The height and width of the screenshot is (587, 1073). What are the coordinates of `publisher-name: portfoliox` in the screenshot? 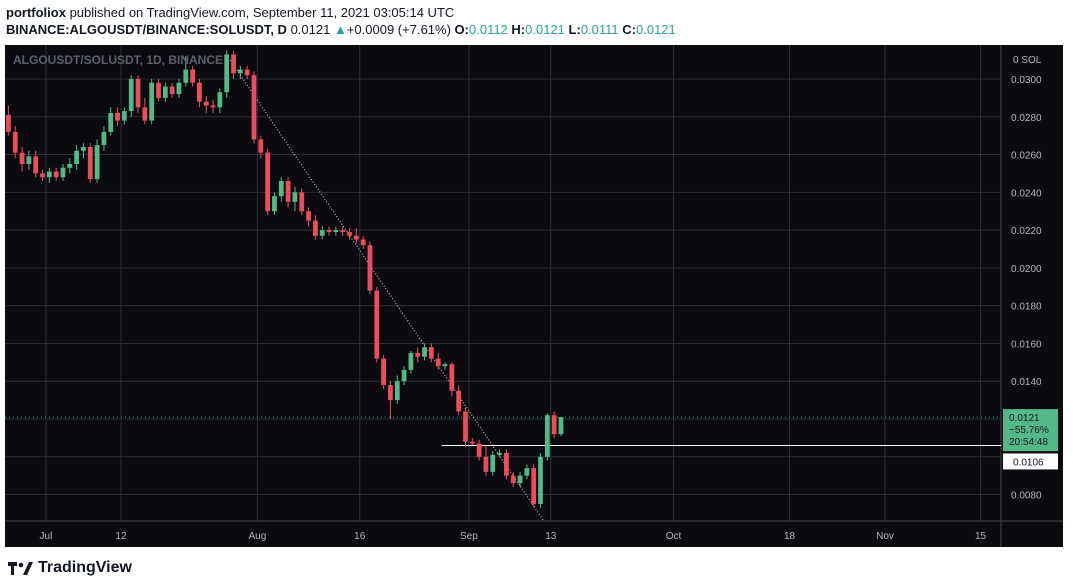 It's located at (36, 12).